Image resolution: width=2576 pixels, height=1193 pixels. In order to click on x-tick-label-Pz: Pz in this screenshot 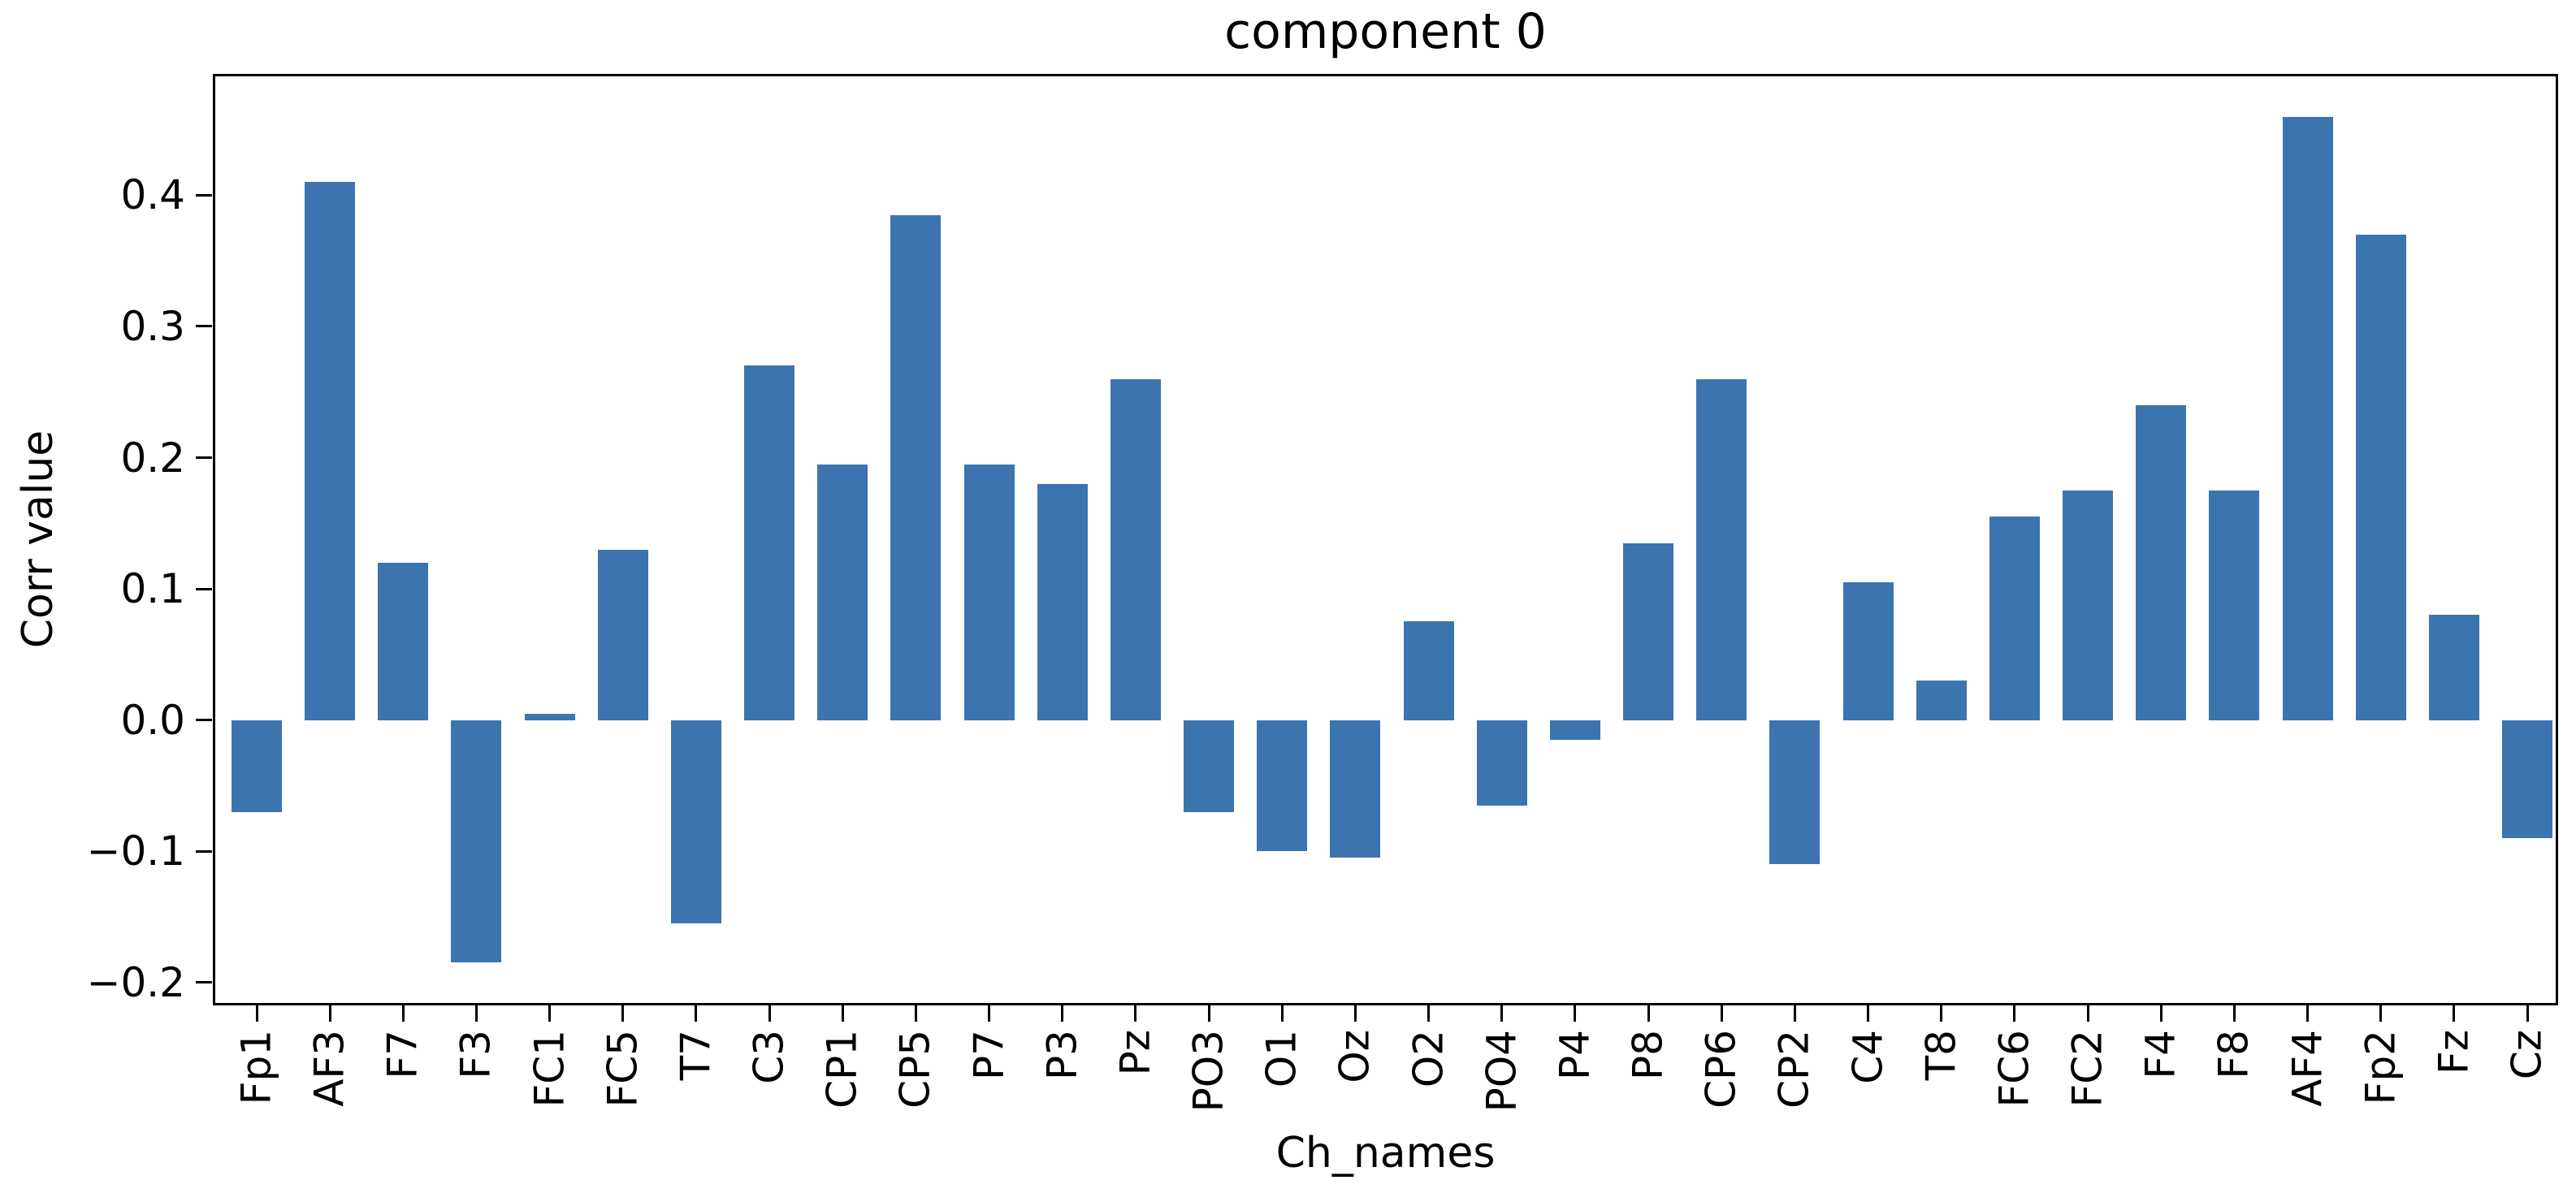, I will do `click(1135, 1053)`.